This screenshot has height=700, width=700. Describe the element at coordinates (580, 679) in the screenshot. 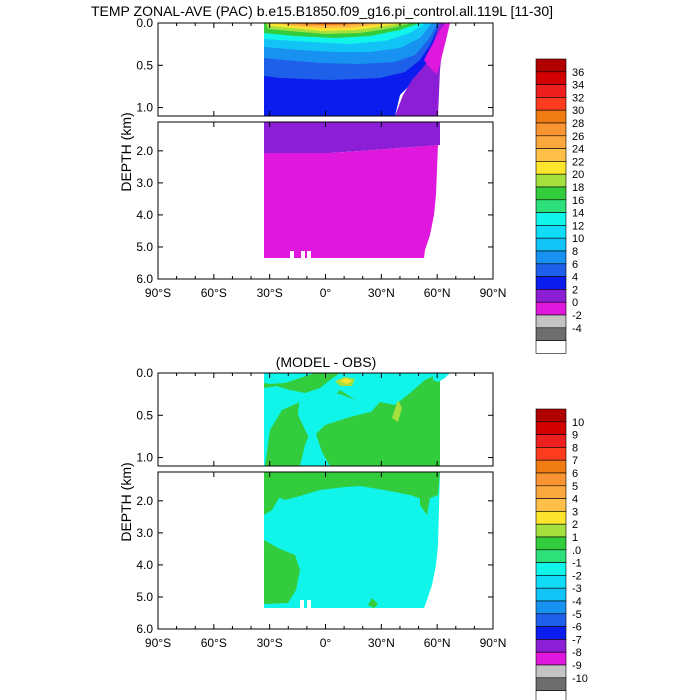

I see `colorbar-label: -10` at that location.